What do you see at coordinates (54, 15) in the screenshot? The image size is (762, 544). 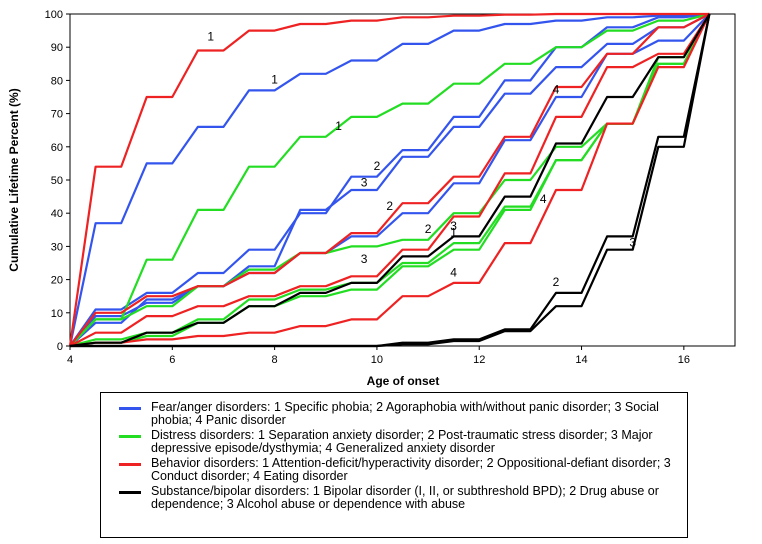 I see `y-tick-label: 100` at bounding box center [54, 15].